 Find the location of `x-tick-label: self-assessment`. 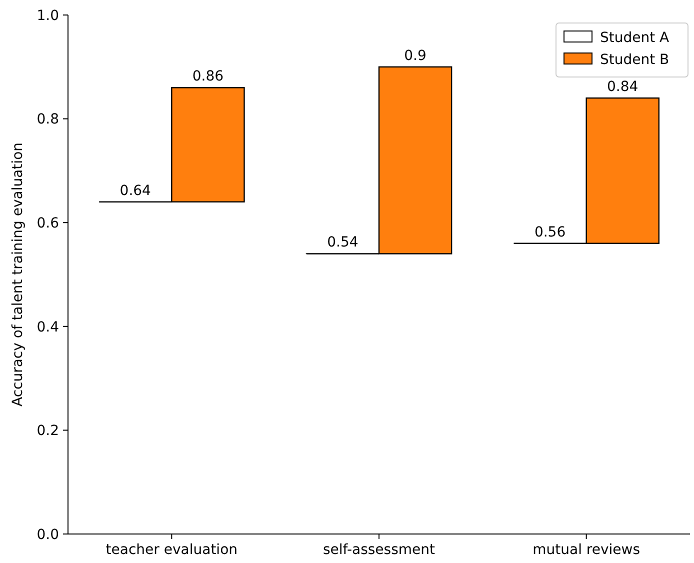

x-tick-label: self-assessment is located at coordinates (379, 550).